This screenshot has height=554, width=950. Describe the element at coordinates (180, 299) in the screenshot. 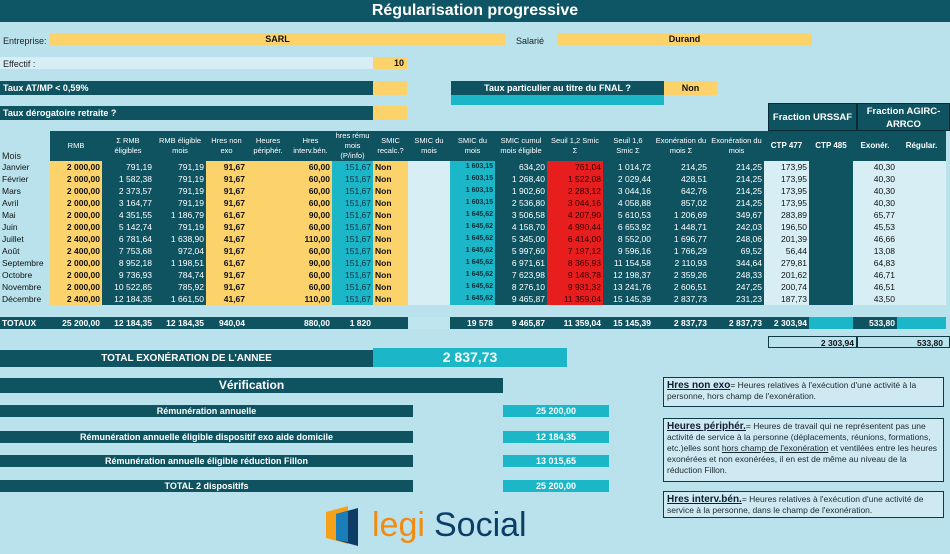

I see `cell-rmb-mois: 1 661,50` at that location.